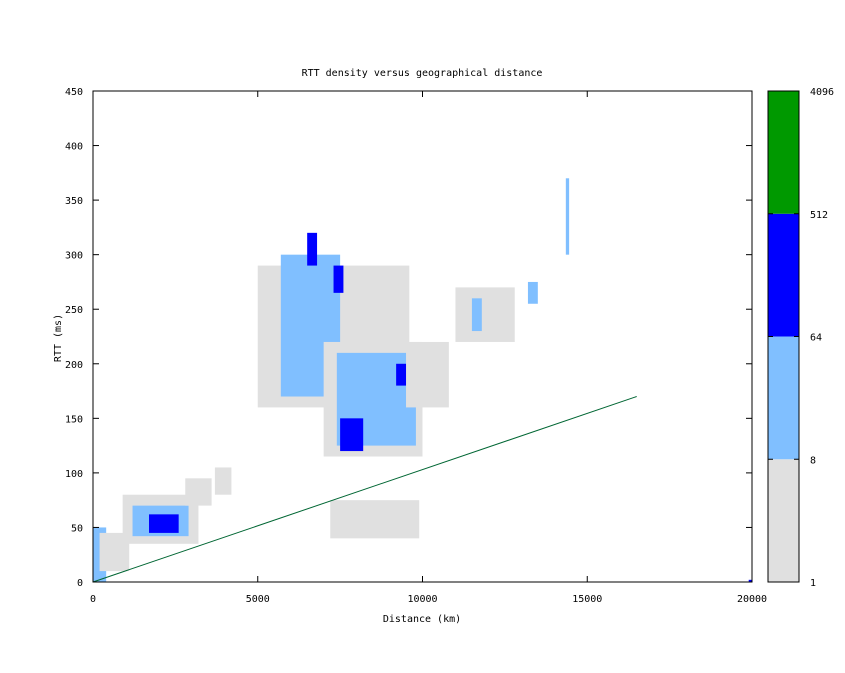 The height and width of the screenshot is (673, 845). What do you see at coordinates (74, 92) in the screenshot?
I see `y-tick-label: 450` at bounding box center [74, 92].